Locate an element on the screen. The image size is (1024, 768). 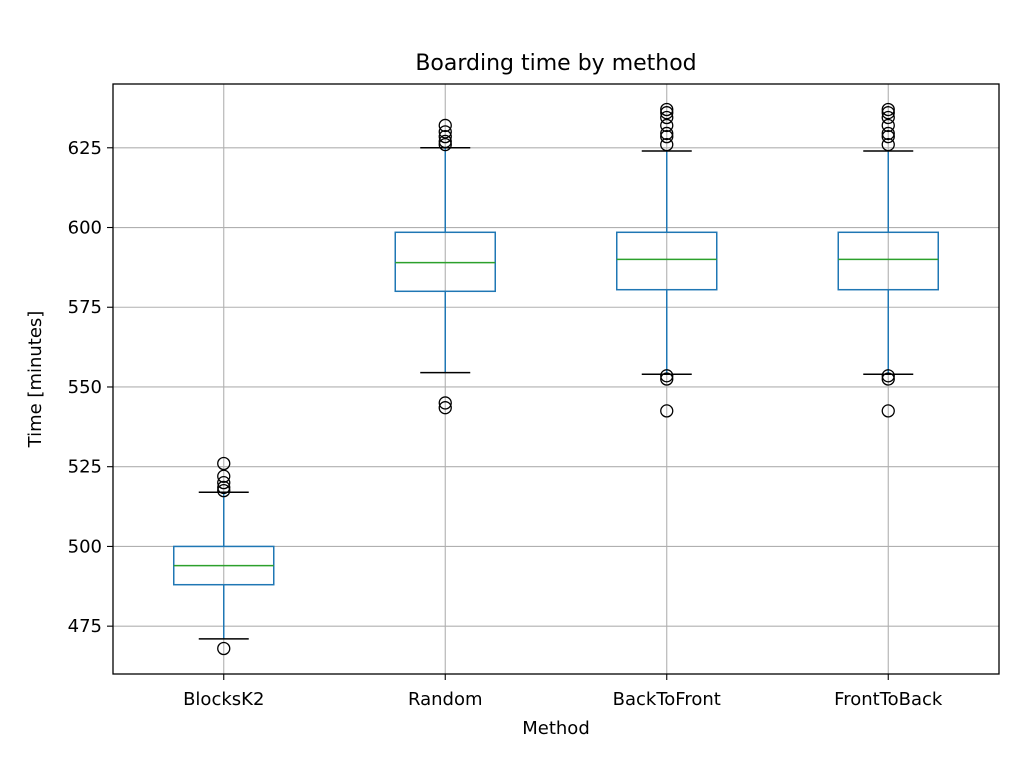
y-tick-label: 475 is located at coordinates (85, 626).